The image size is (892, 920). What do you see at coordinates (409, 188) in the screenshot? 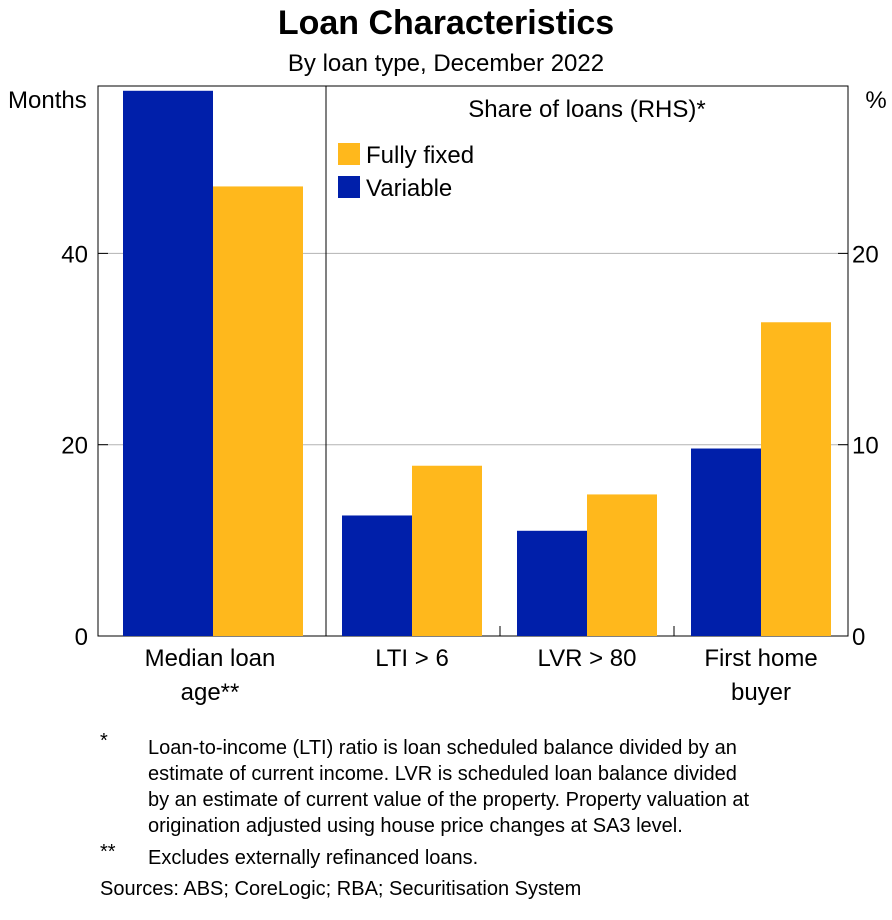
I see `legend-label: Variable` at bounding box center [409, 188].